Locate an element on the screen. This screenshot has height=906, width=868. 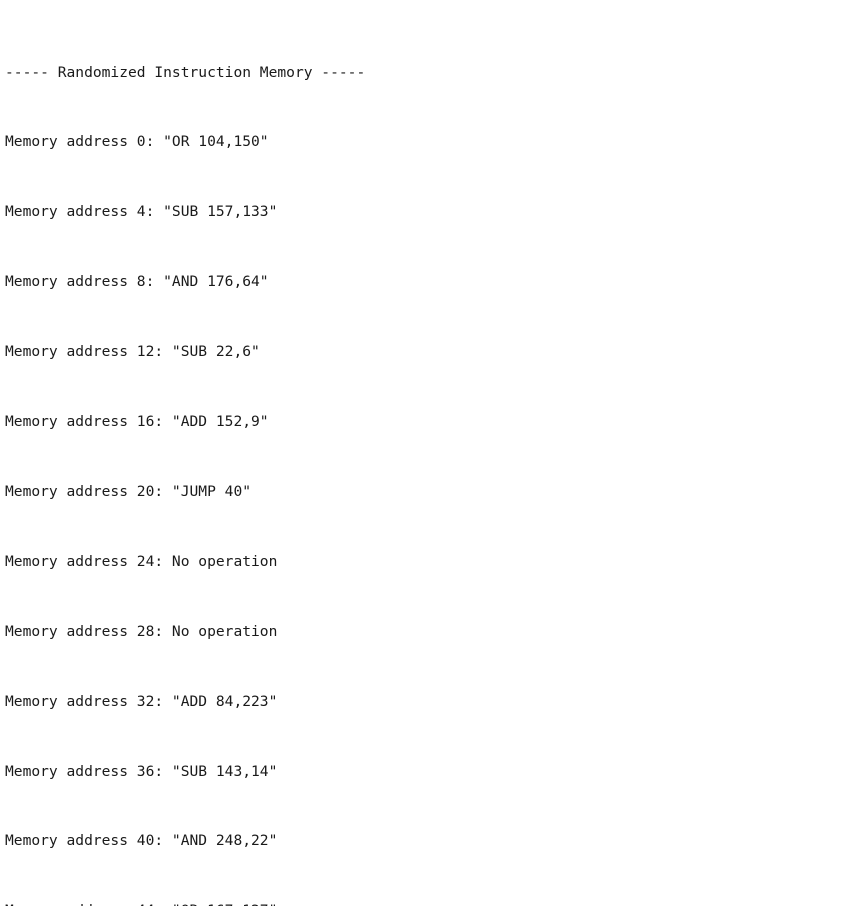
memory-line: Memory address 8: "AND 176,64" is located at coordinates (137, 282).